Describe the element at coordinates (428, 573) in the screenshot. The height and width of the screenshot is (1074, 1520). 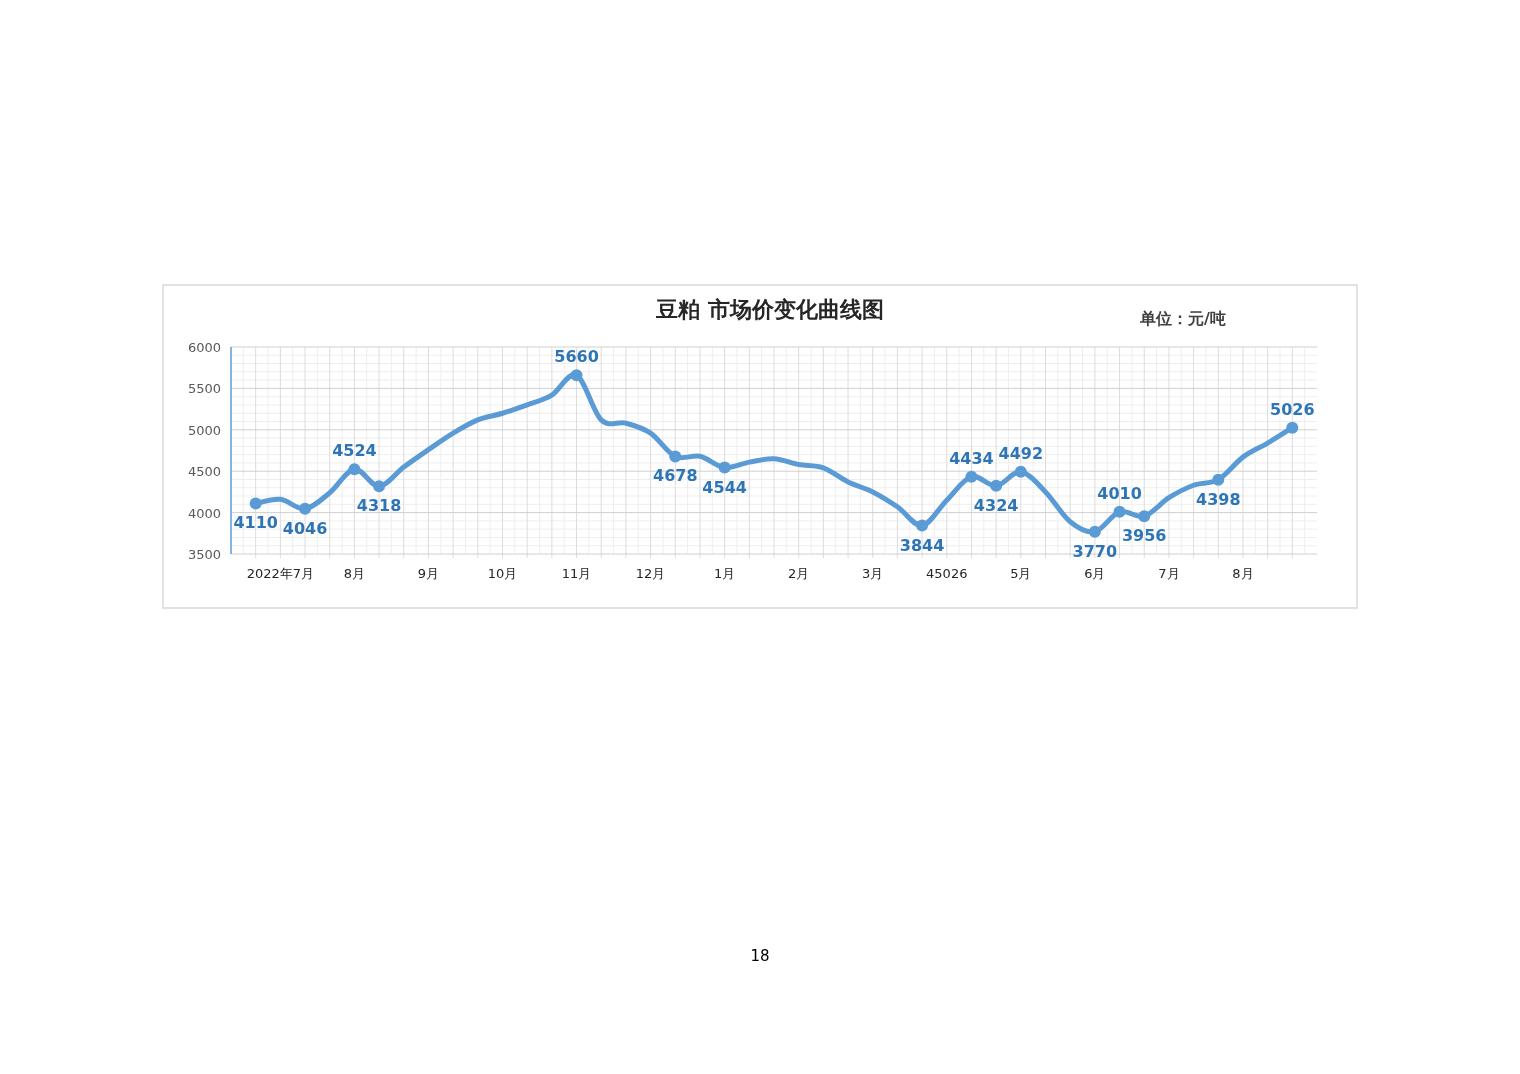
I see `x-tick-label: 9月` at that location.